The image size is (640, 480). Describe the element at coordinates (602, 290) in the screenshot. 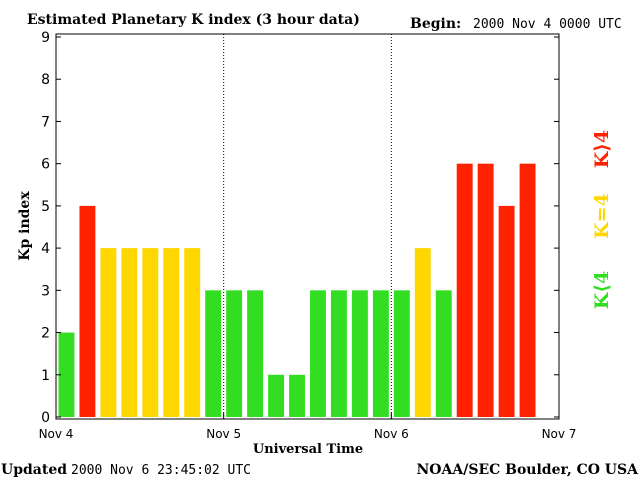

I see `legend-k-low: K⟨4` at that location.